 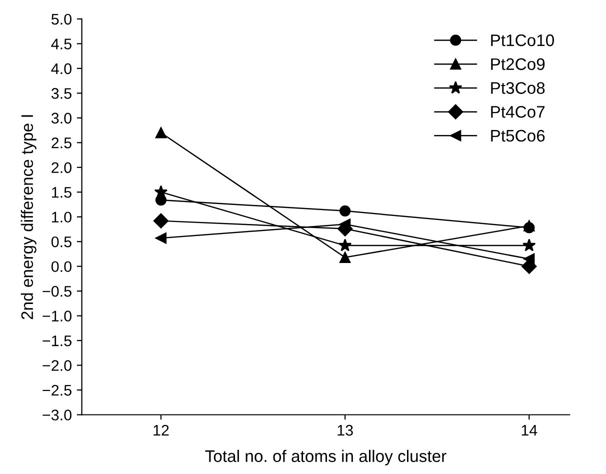 What do you see at coordinates (61, 118) in the screenshot?
I see `y-tick-label: 3.0` at bounding box center [61, 118].